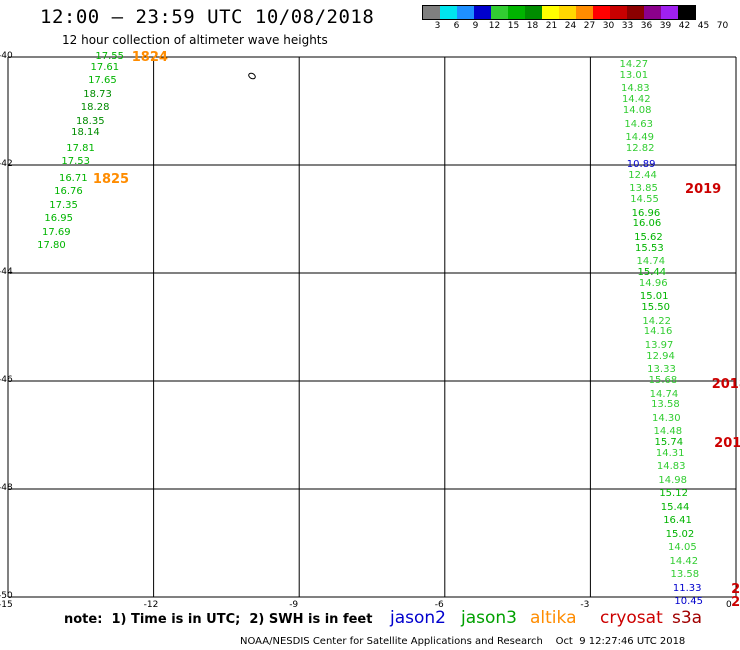 This screenshot has width=740, height=650. Describe the element at coordinates (641, 164) in the screenshot. I see `wave-height-value: 10.89` at that location.